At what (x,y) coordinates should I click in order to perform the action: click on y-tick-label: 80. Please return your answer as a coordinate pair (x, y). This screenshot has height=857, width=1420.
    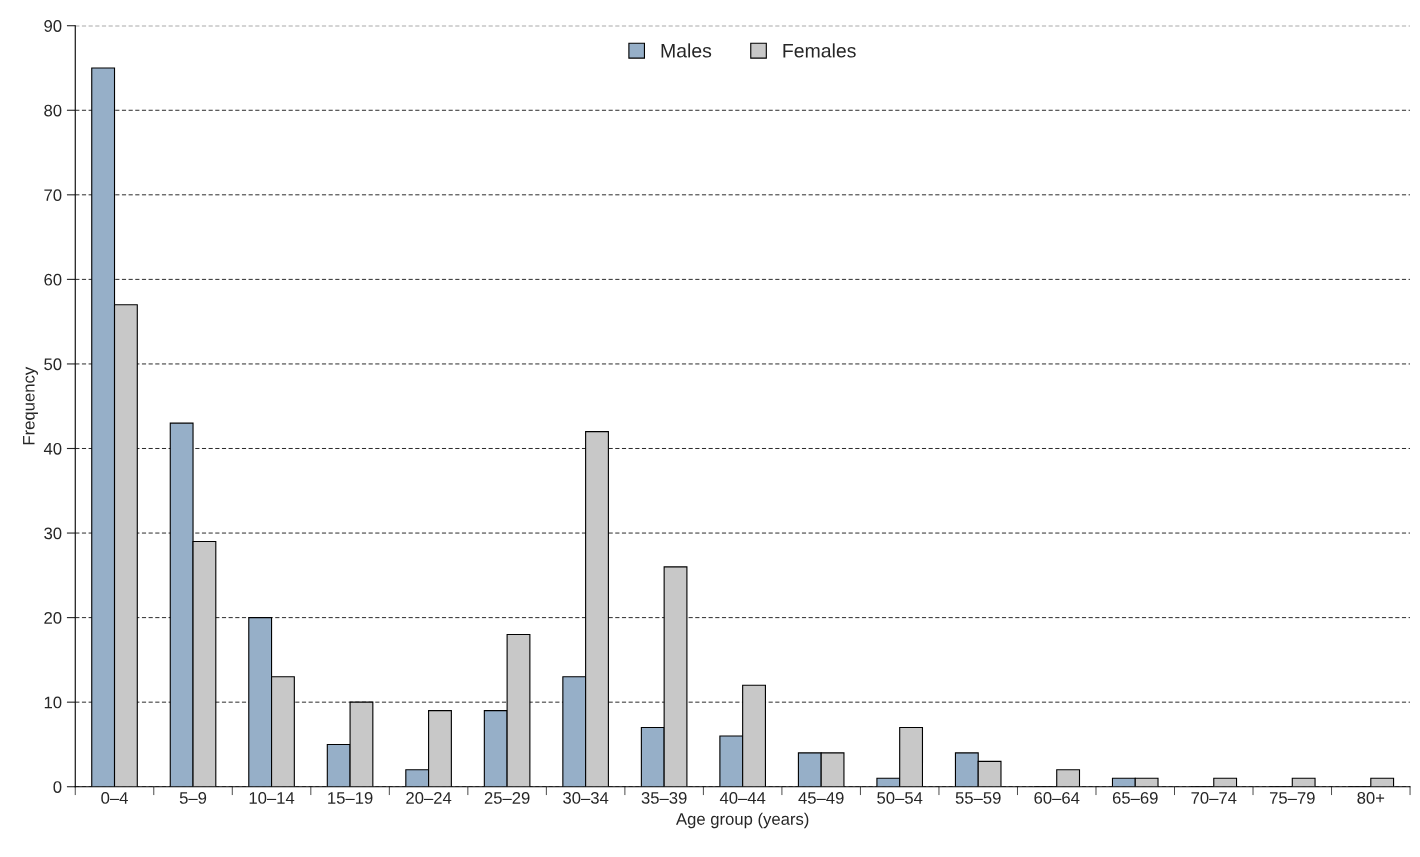
    Looking at the image, I should click on (53, 110).